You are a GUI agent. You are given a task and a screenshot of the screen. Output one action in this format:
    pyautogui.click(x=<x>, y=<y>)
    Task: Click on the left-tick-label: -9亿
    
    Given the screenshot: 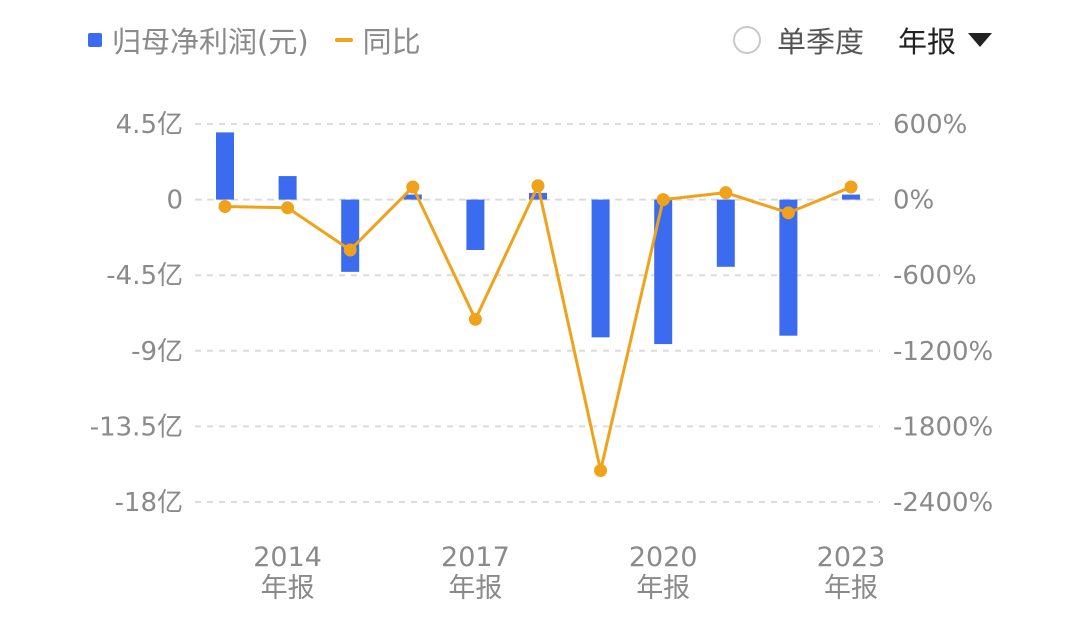 What is the action you would take?
    pyautogui.click(x=157, y=352)
    